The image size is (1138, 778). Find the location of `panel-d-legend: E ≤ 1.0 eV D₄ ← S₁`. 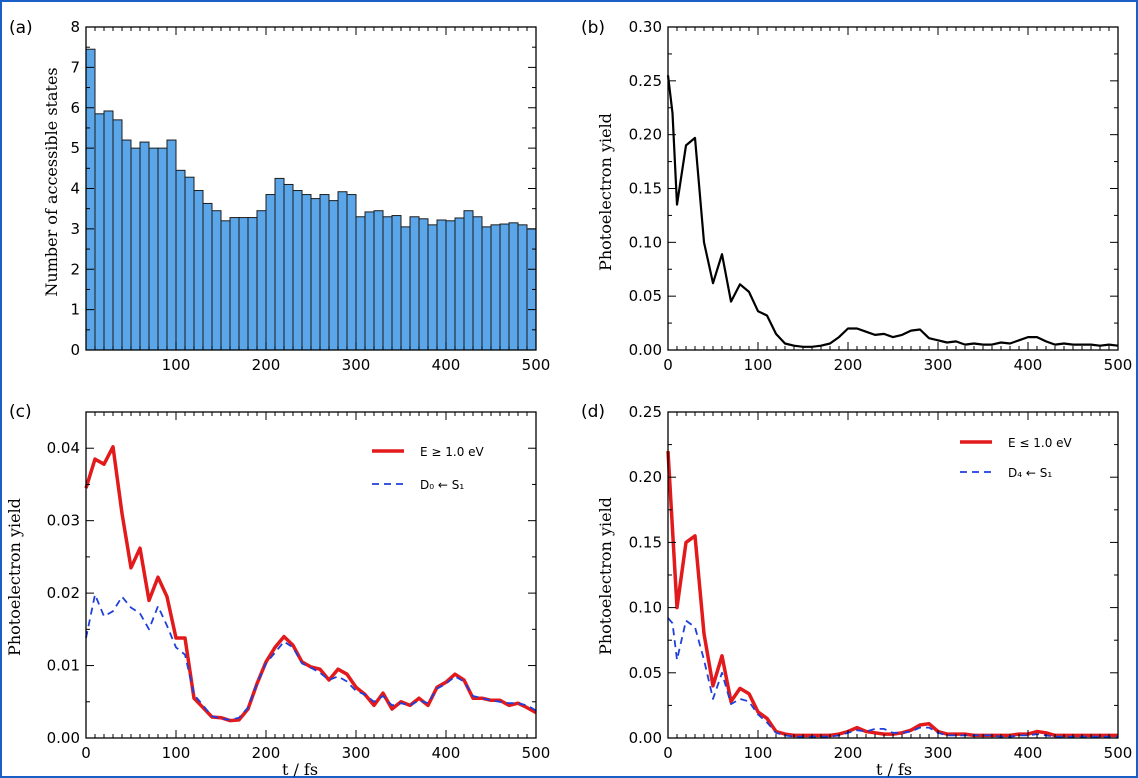

panel-d-legend: E ≤ 1.0 eV D₄ ← S₁ is located at coordinates (1016, 458).